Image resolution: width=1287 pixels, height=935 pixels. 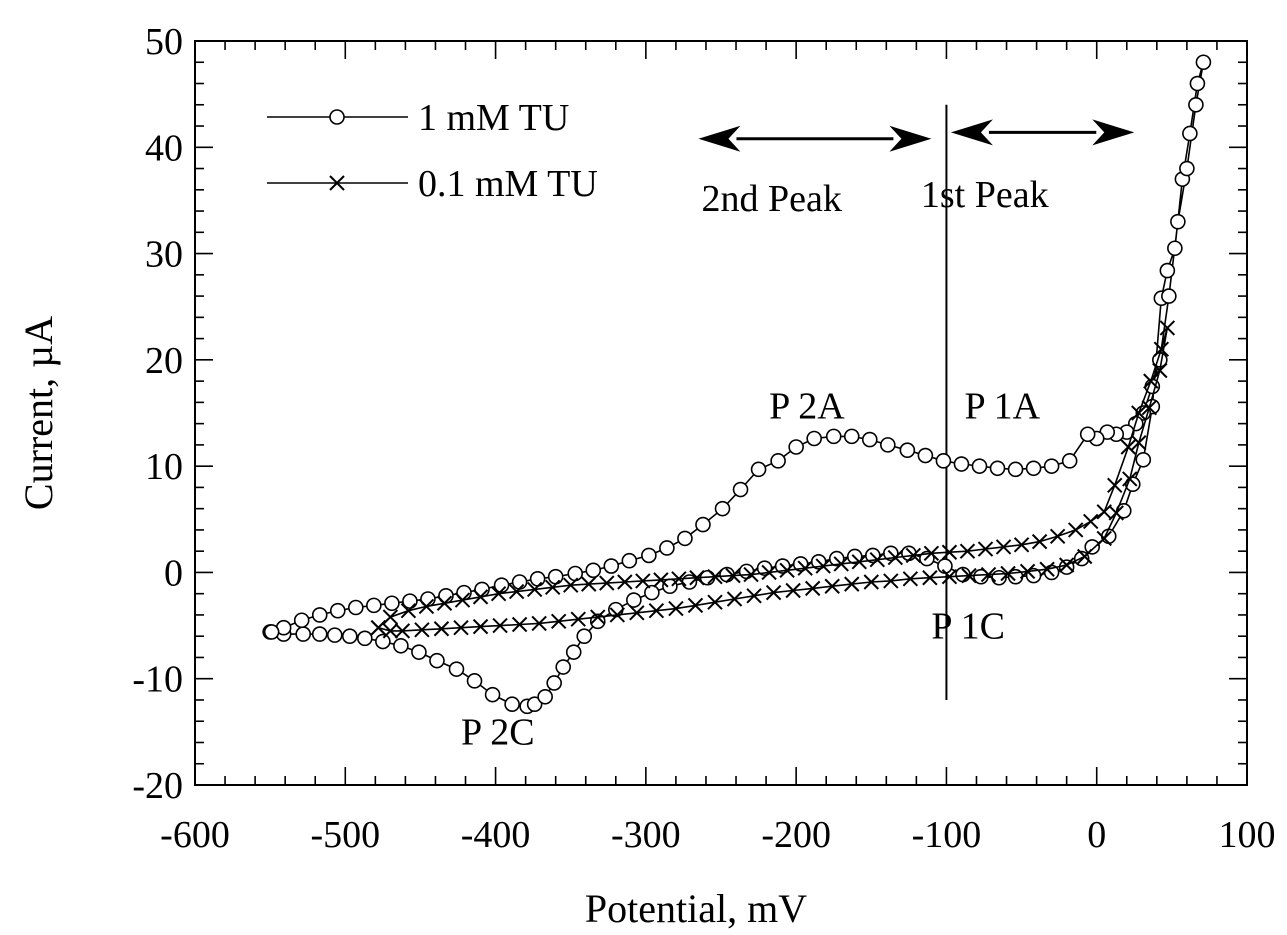 What do you see at coordinates (164, 467) in the screenshot?
I see `y-tick-label: 10` at bounding box center [164, 467].